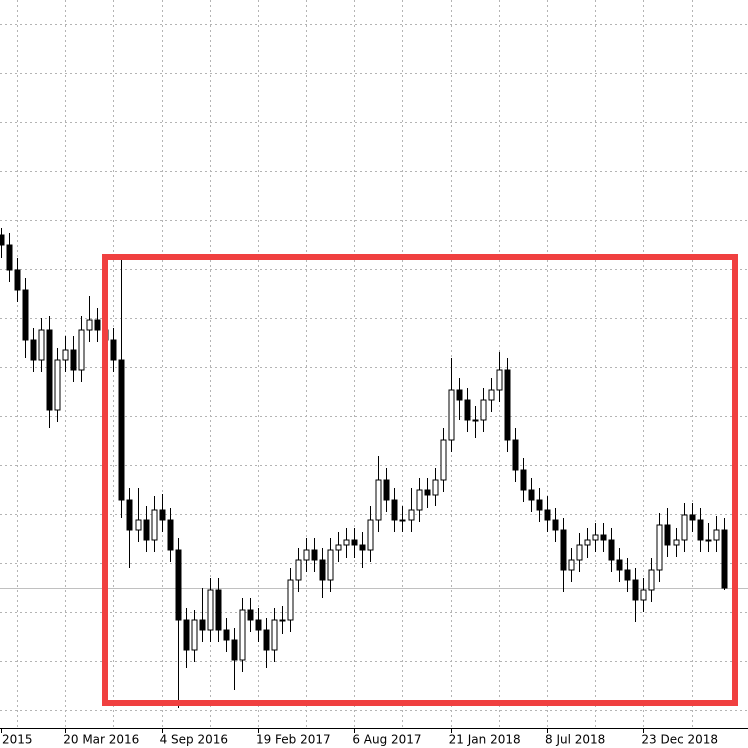  Describe the element at coordinates (194, 740) in the screenshot. I see `x-tick-label: 4 Sep 2016` at that location.